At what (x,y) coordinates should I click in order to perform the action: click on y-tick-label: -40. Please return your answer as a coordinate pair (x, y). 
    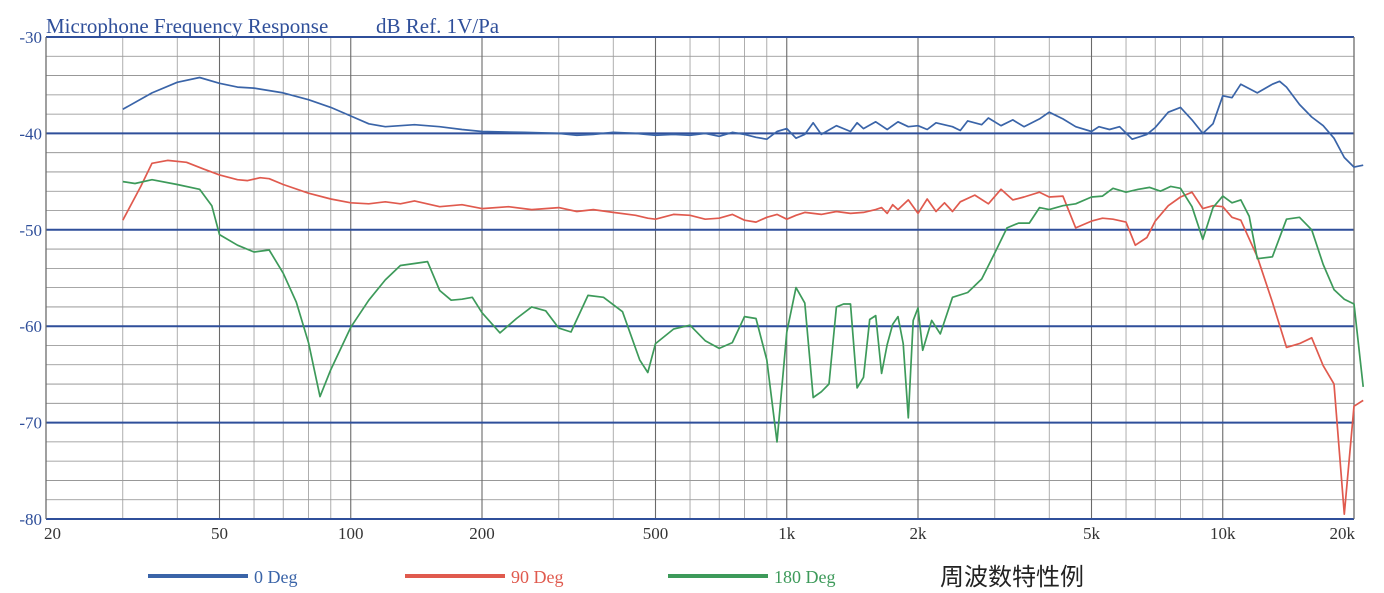
    Looking at the image, I should click on (30, 133).